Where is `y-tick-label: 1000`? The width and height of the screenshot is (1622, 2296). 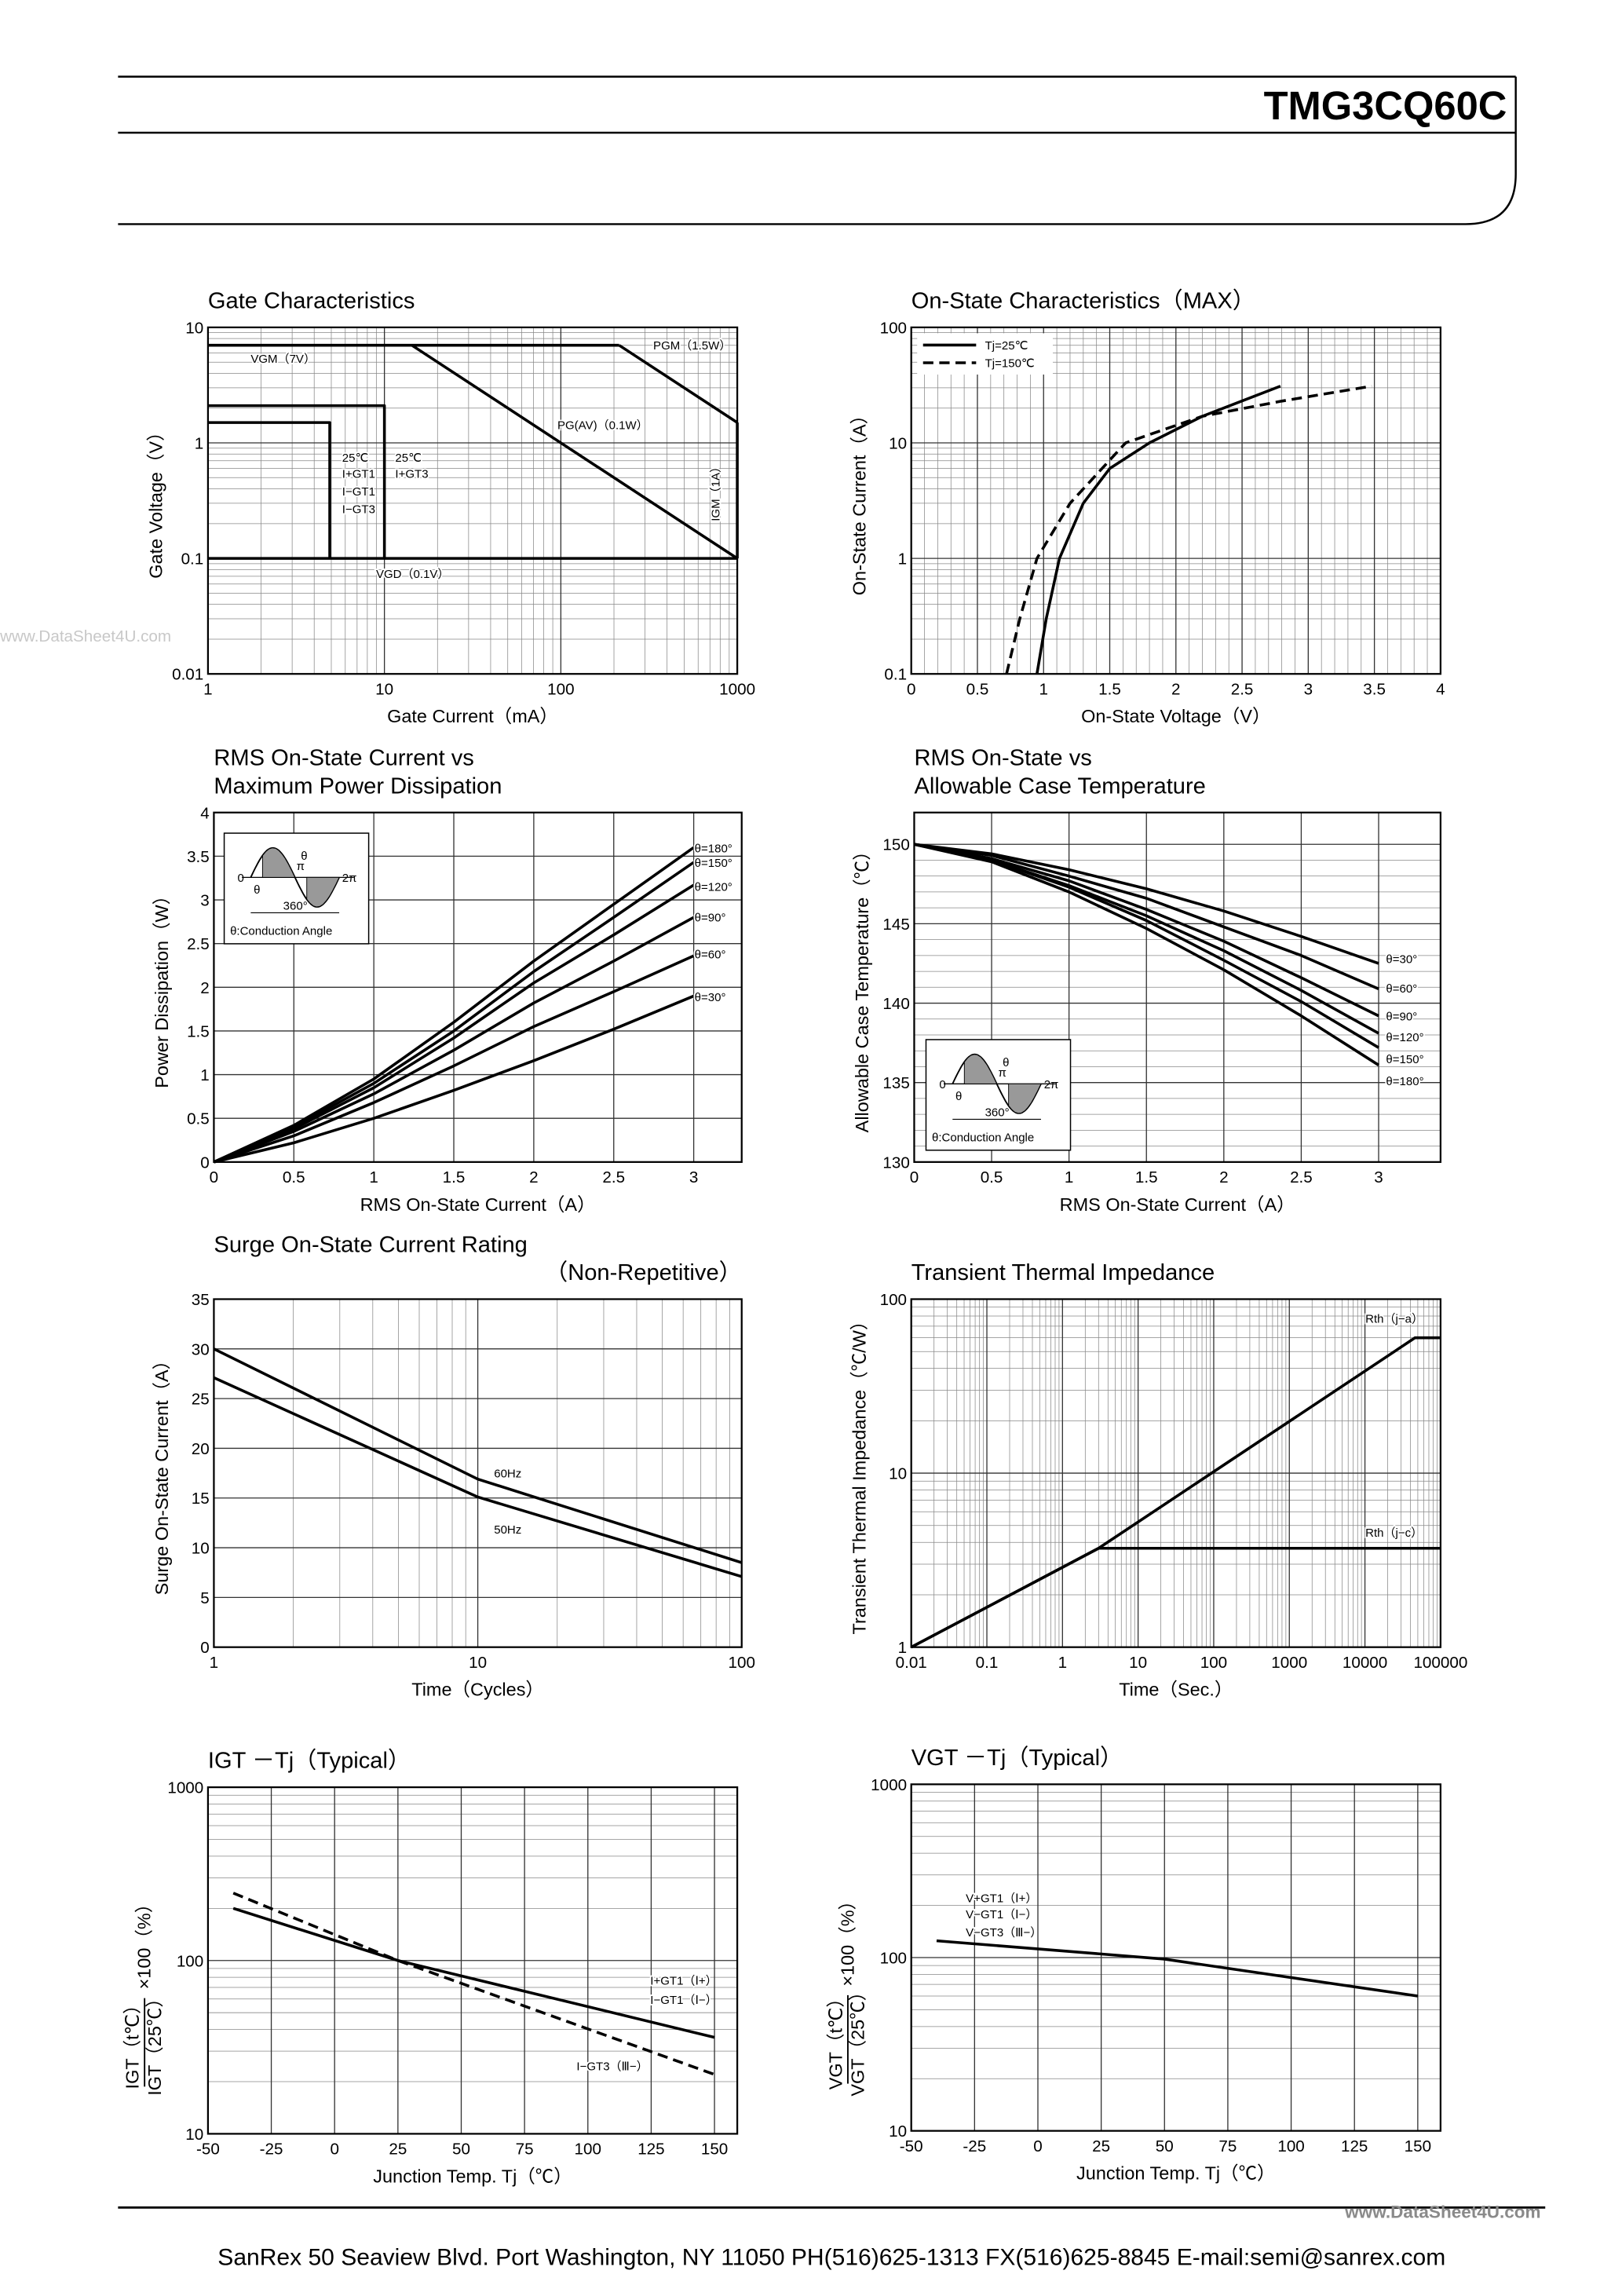
y-tick-label: 1000 is located at coordinates (889, 1785).